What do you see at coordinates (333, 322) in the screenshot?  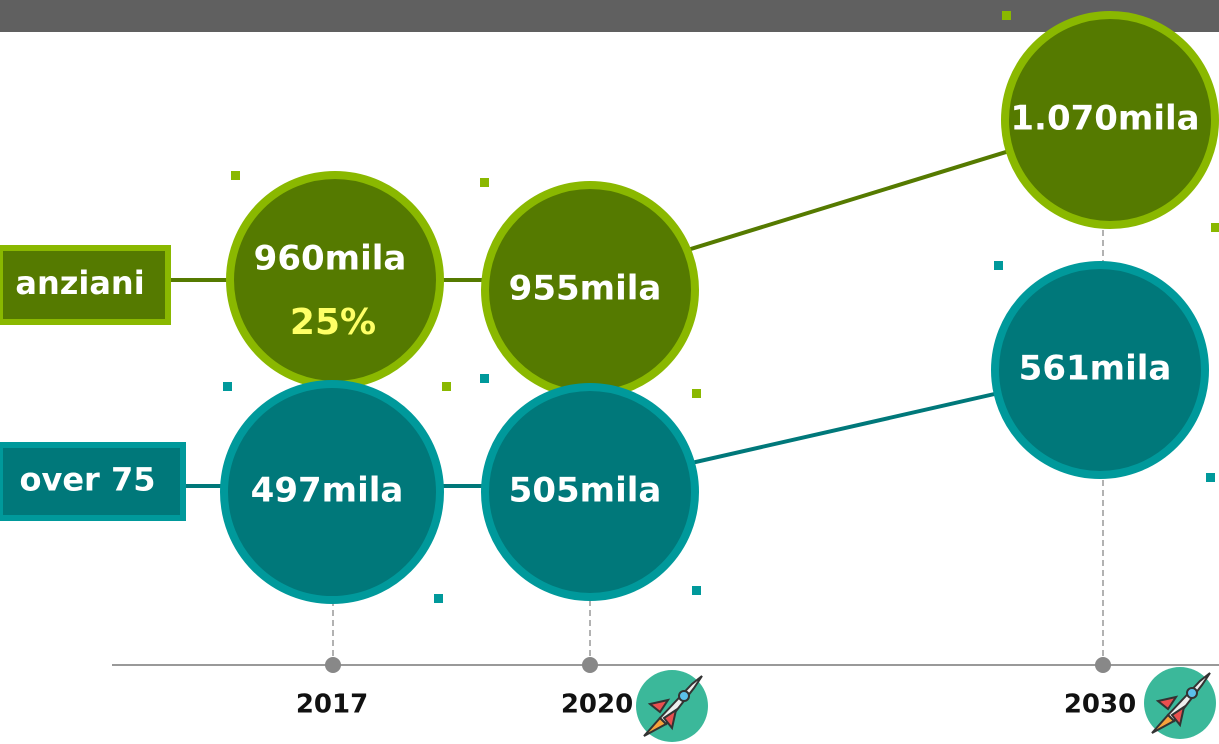 I see `share-label: 25%` at bounding box center [333, 322].